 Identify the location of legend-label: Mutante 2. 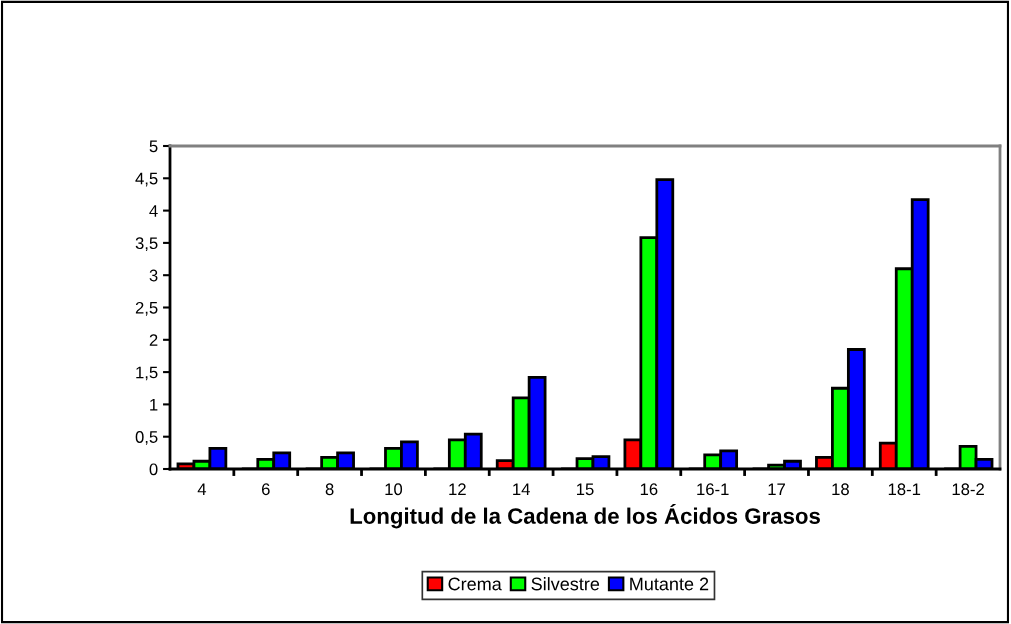
(669, 584).